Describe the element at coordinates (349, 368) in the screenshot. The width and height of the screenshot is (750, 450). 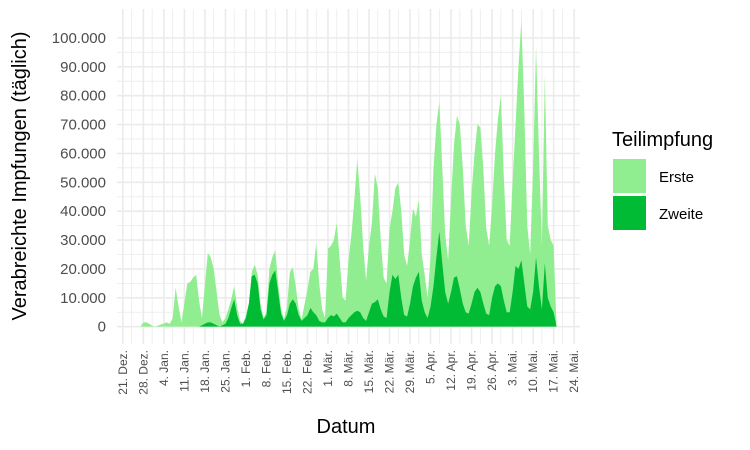
I see `x-tick-label: 8. Mär.` at that location.